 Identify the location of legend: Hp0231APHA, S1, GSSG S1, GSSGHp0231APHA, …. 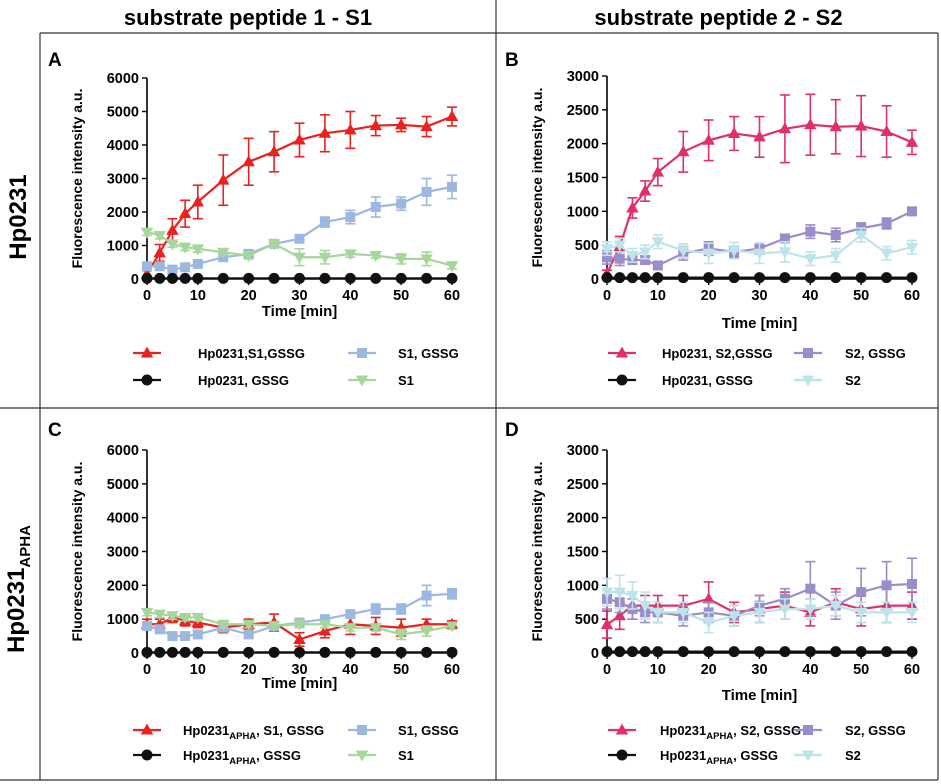
(296, 745).